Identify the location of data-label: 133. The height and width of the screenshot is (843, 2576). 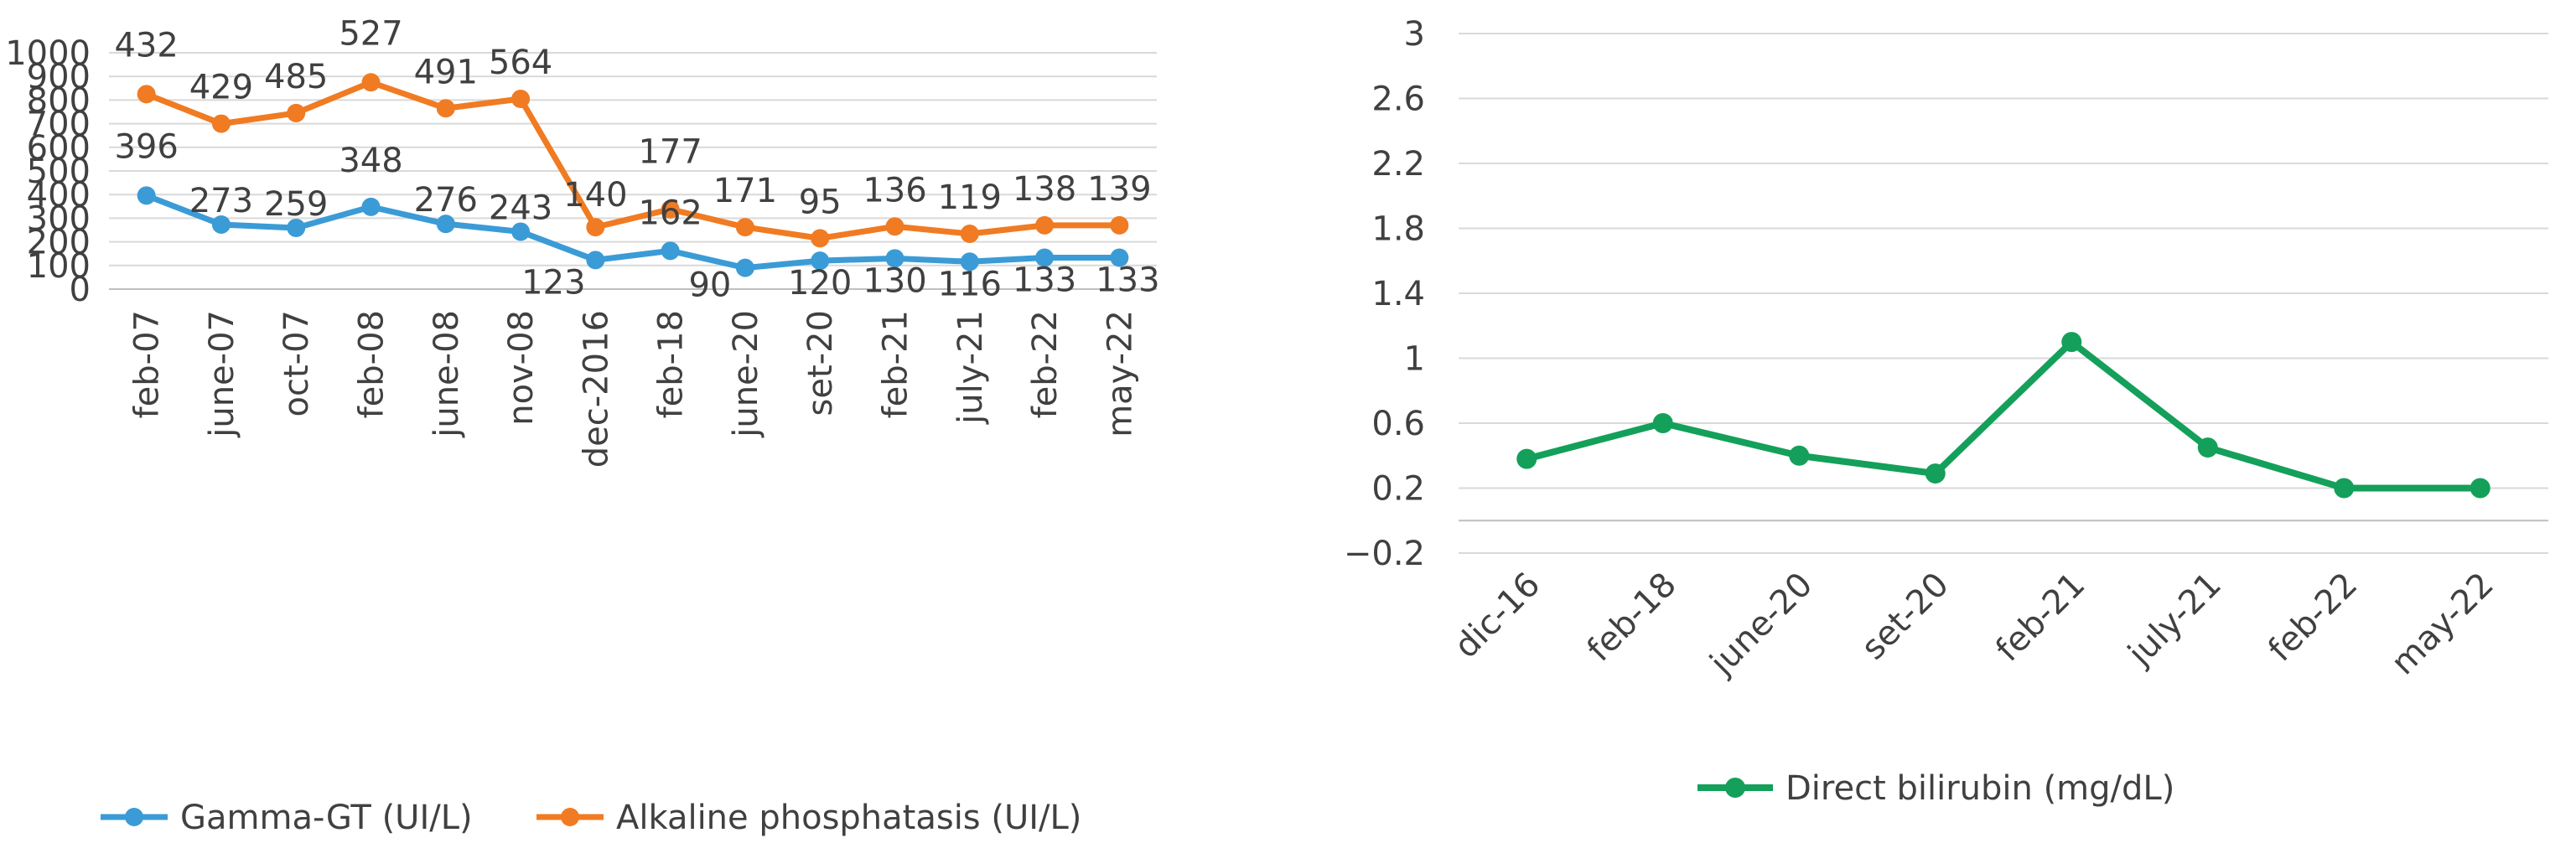
(1044, 280).